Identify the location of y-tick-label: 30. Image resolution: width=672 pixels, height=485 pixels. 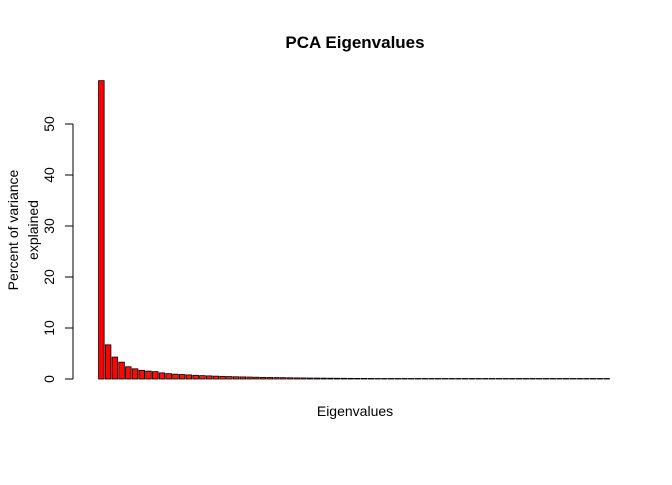
(49, 226).